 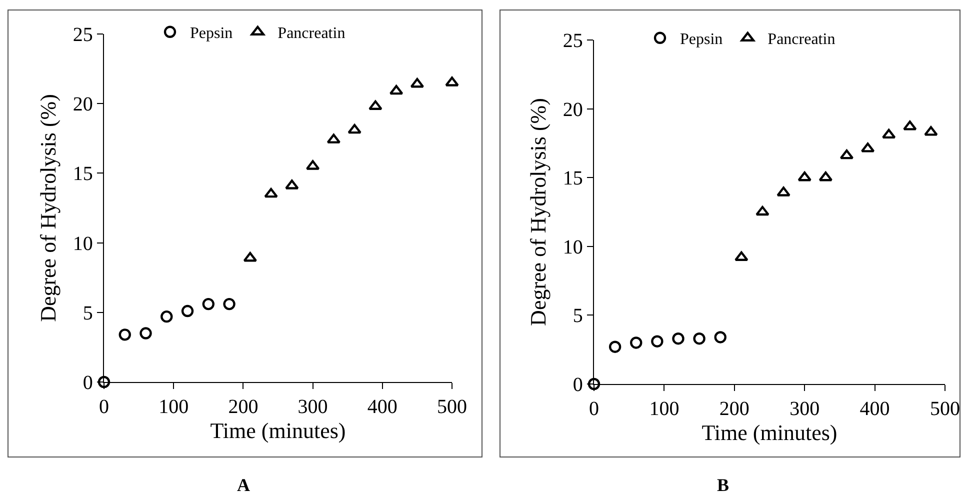 I want to click on text: A, so click(x=243, y=485).